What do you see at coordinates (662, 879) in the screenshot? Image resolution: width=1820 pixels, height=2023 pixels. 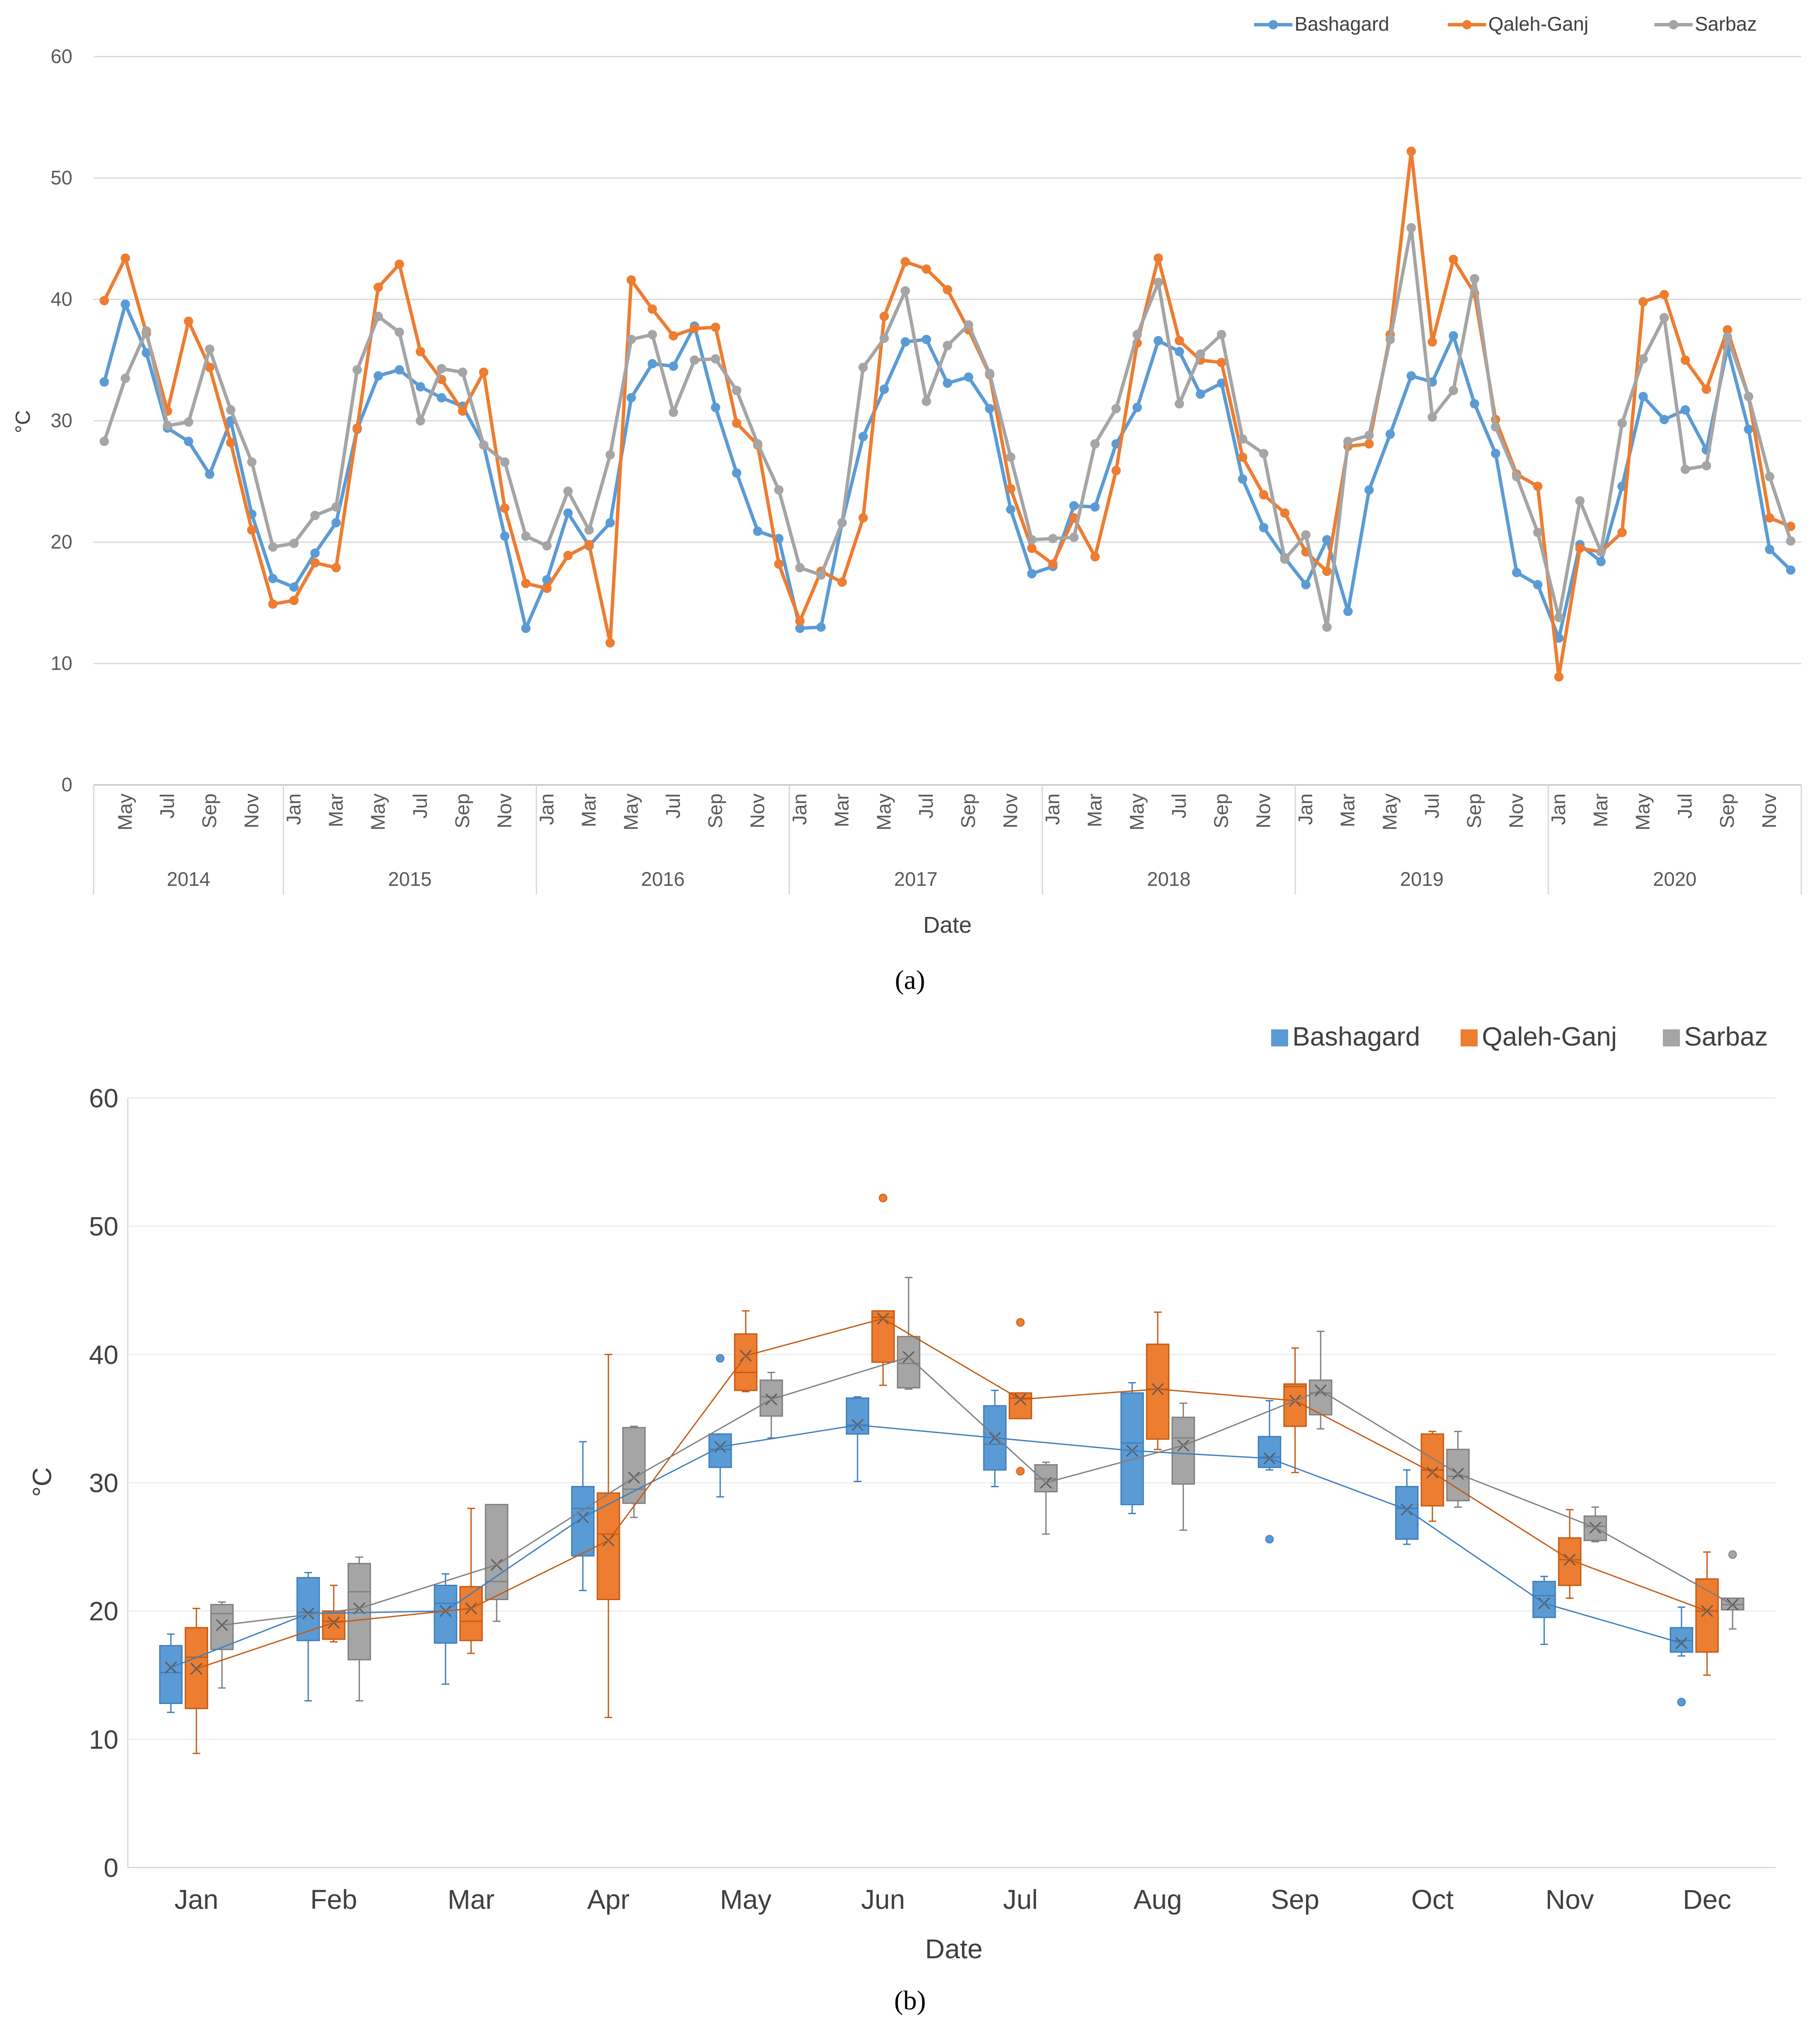 I see `a-x-tick-year-2016: 2016` at bounding box center [662, 879].